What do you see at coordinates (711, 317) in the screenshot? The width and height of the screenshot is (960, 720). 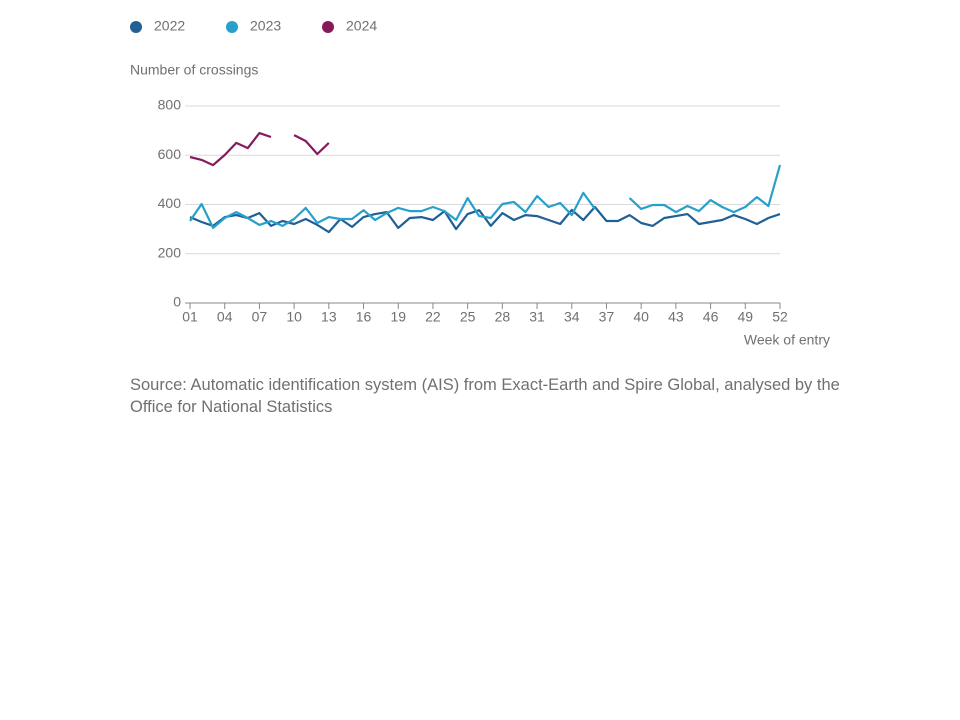 I see `x-tick-label: 46` at bounding box center [711, 317].